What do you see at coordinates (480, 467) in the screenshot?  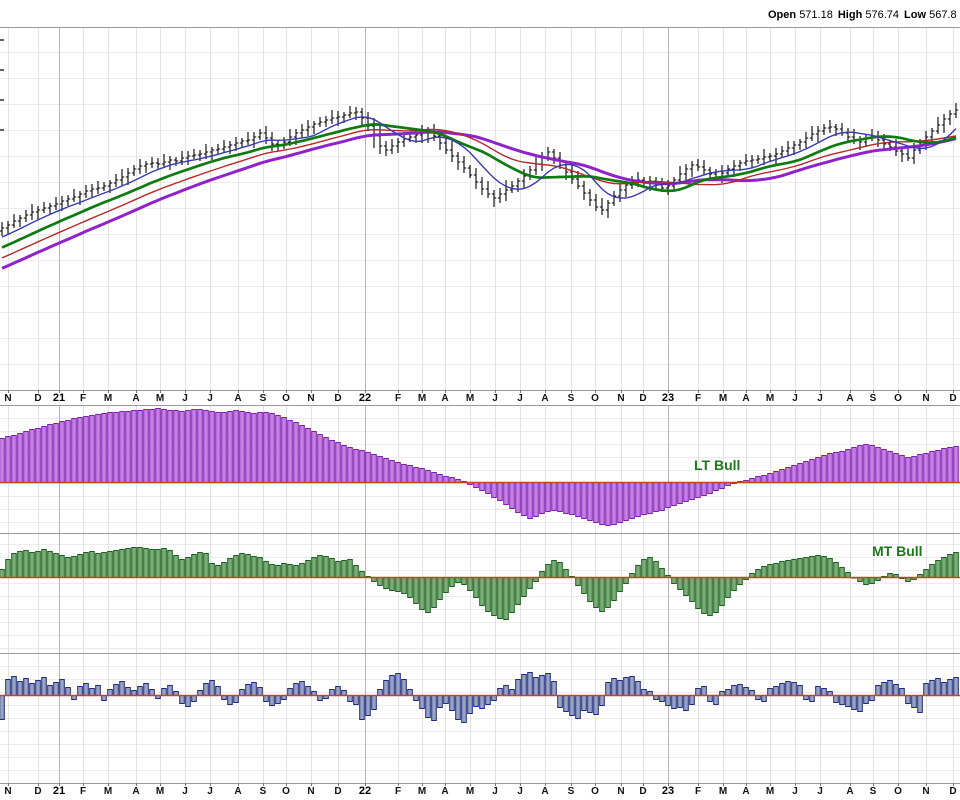 I see `lt-bull-histogram` at bounding box center [480, 467].